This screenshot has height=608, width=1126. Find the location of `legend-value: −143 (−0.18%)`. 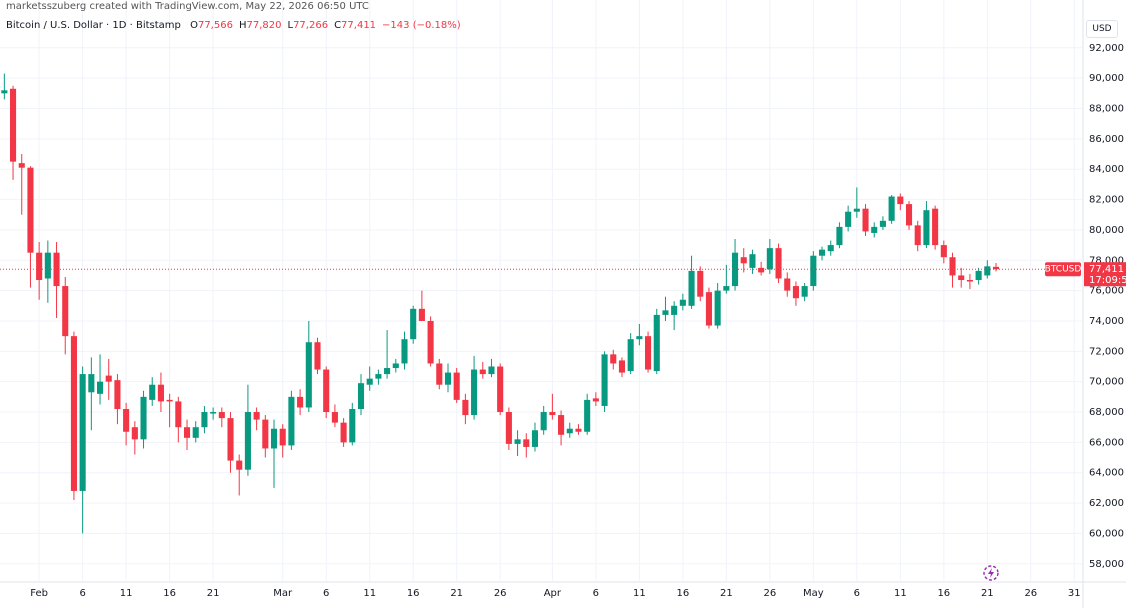

legend-value: −143 (−0.18%) is located at coordinates (421, 25).